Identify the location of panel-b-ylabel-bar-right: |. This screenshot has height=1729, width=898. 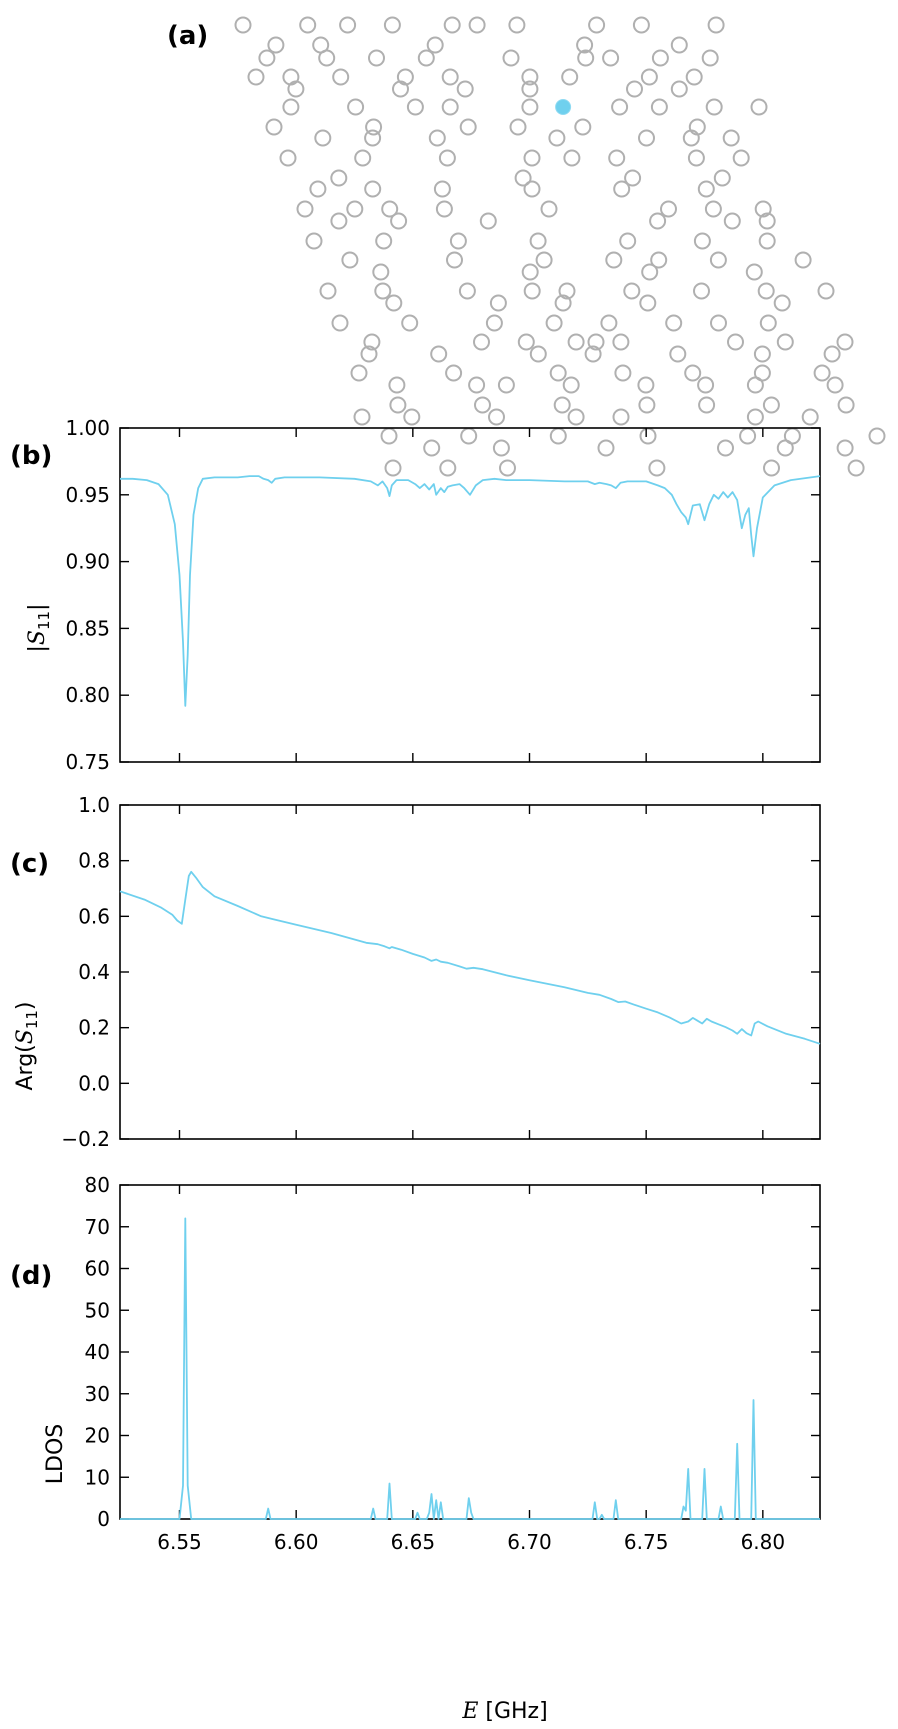
(37, 606).